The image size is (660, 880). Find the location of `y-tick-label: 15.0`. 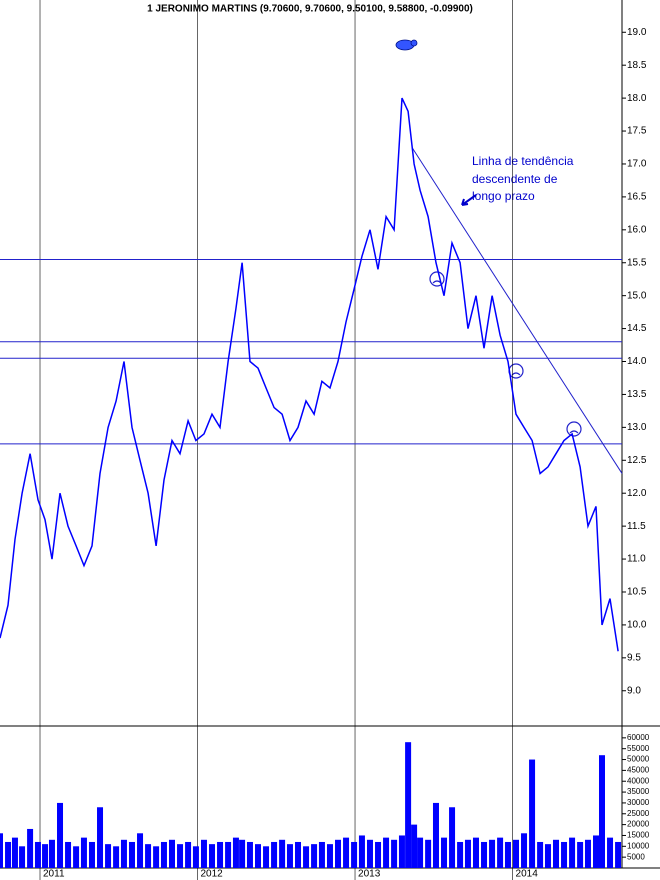

y-tick-label: 15.0 is located at coordinates (637, 295).